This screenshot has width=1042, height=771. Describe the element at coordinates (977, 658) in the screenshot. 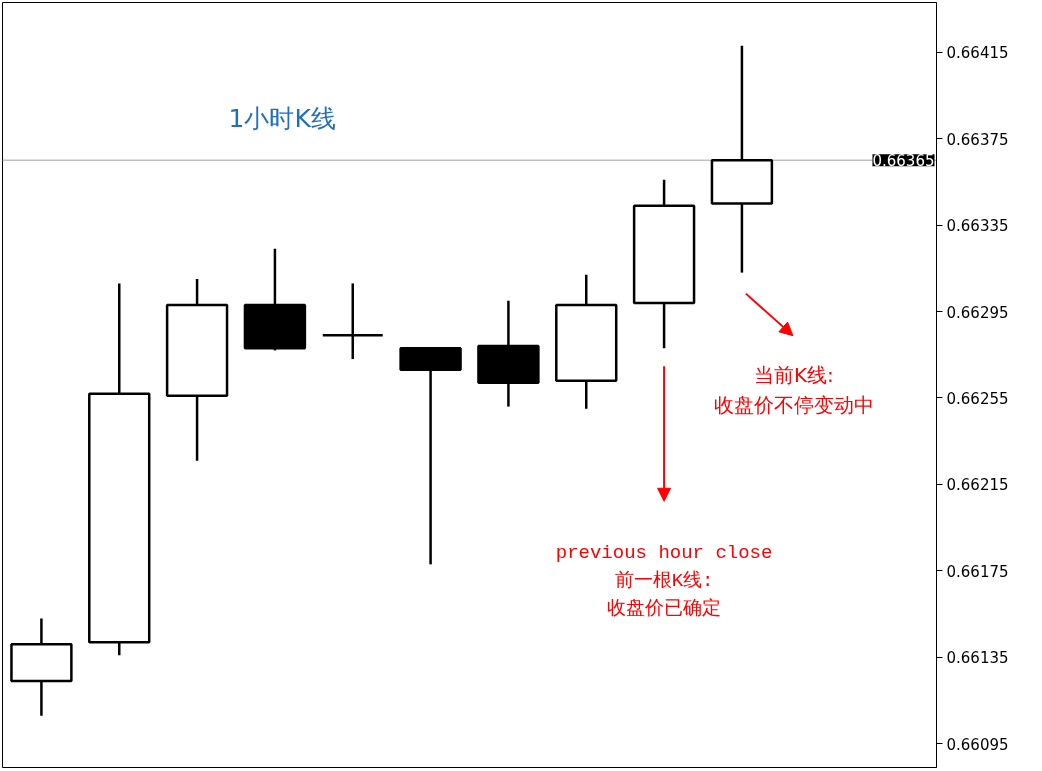

I see `y-tick-label: 0.66135` at that location.